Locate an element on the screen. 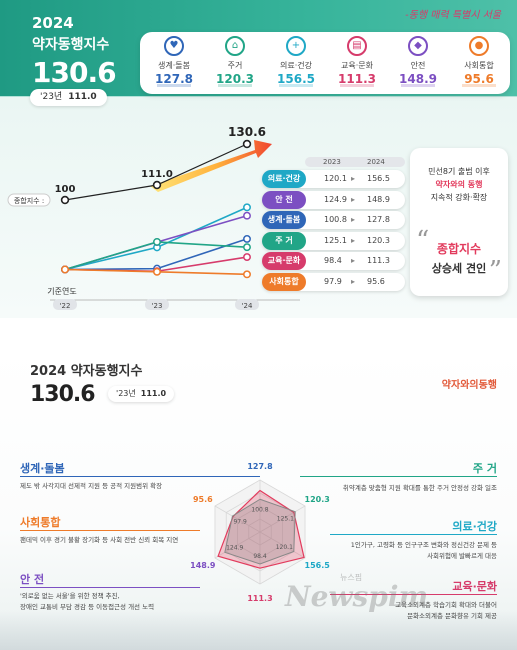  integration-icon: ● is located at coordinates (479, 46).